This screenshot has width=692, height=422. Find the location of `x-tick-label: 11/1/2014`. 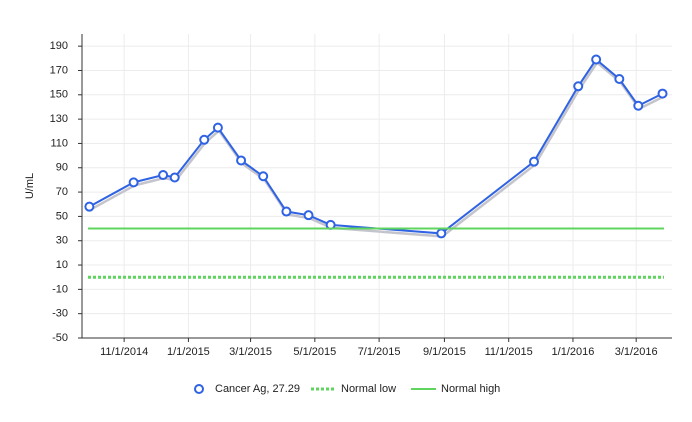

x-tick-label: 11/1/2014 is located at coordinates (124, 352).